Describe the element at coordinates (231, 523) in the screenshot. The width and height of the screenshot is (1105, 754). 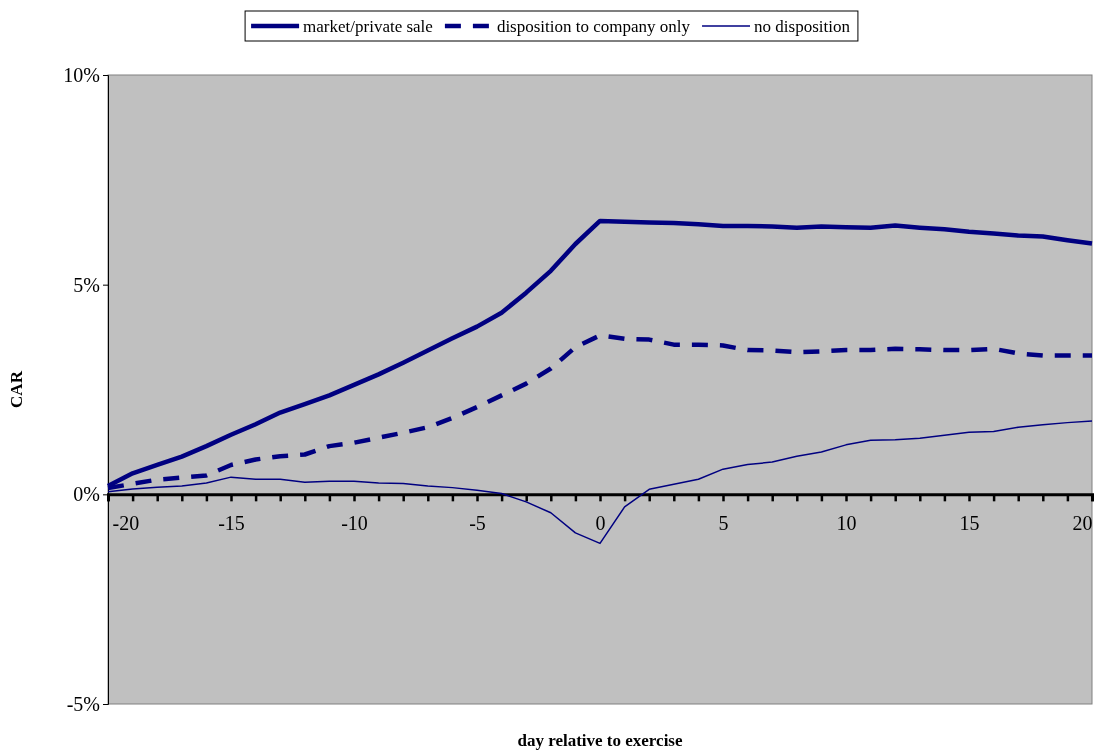
I see `x-tick-label: -15` at that location.